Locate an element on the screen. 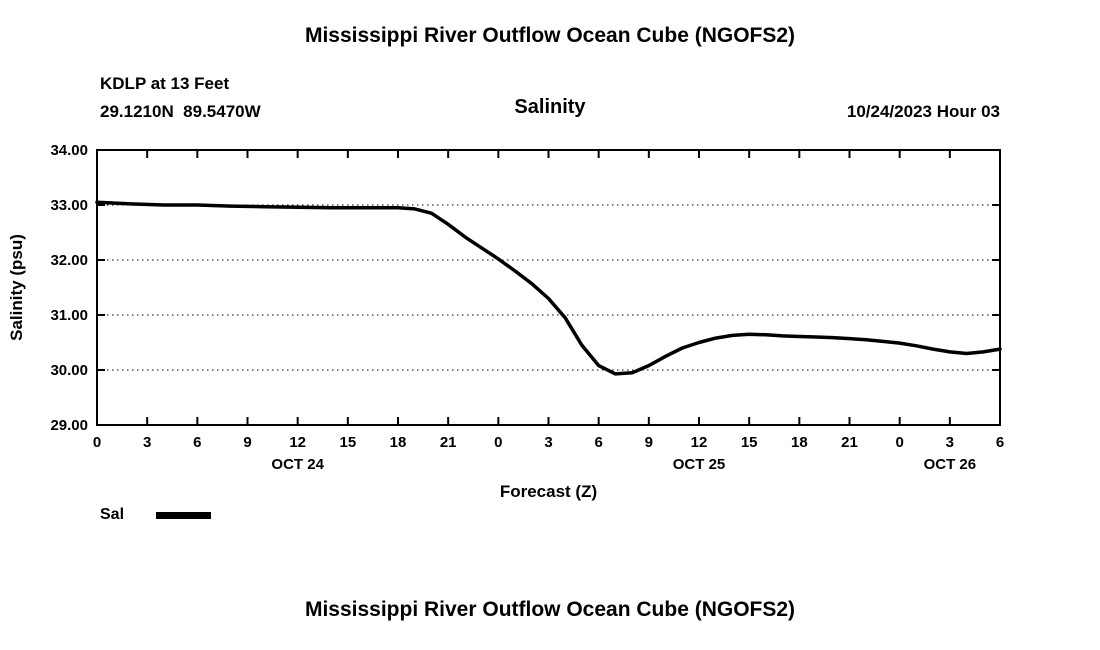  legend-label: Sal is located at coordinates (112, 514).